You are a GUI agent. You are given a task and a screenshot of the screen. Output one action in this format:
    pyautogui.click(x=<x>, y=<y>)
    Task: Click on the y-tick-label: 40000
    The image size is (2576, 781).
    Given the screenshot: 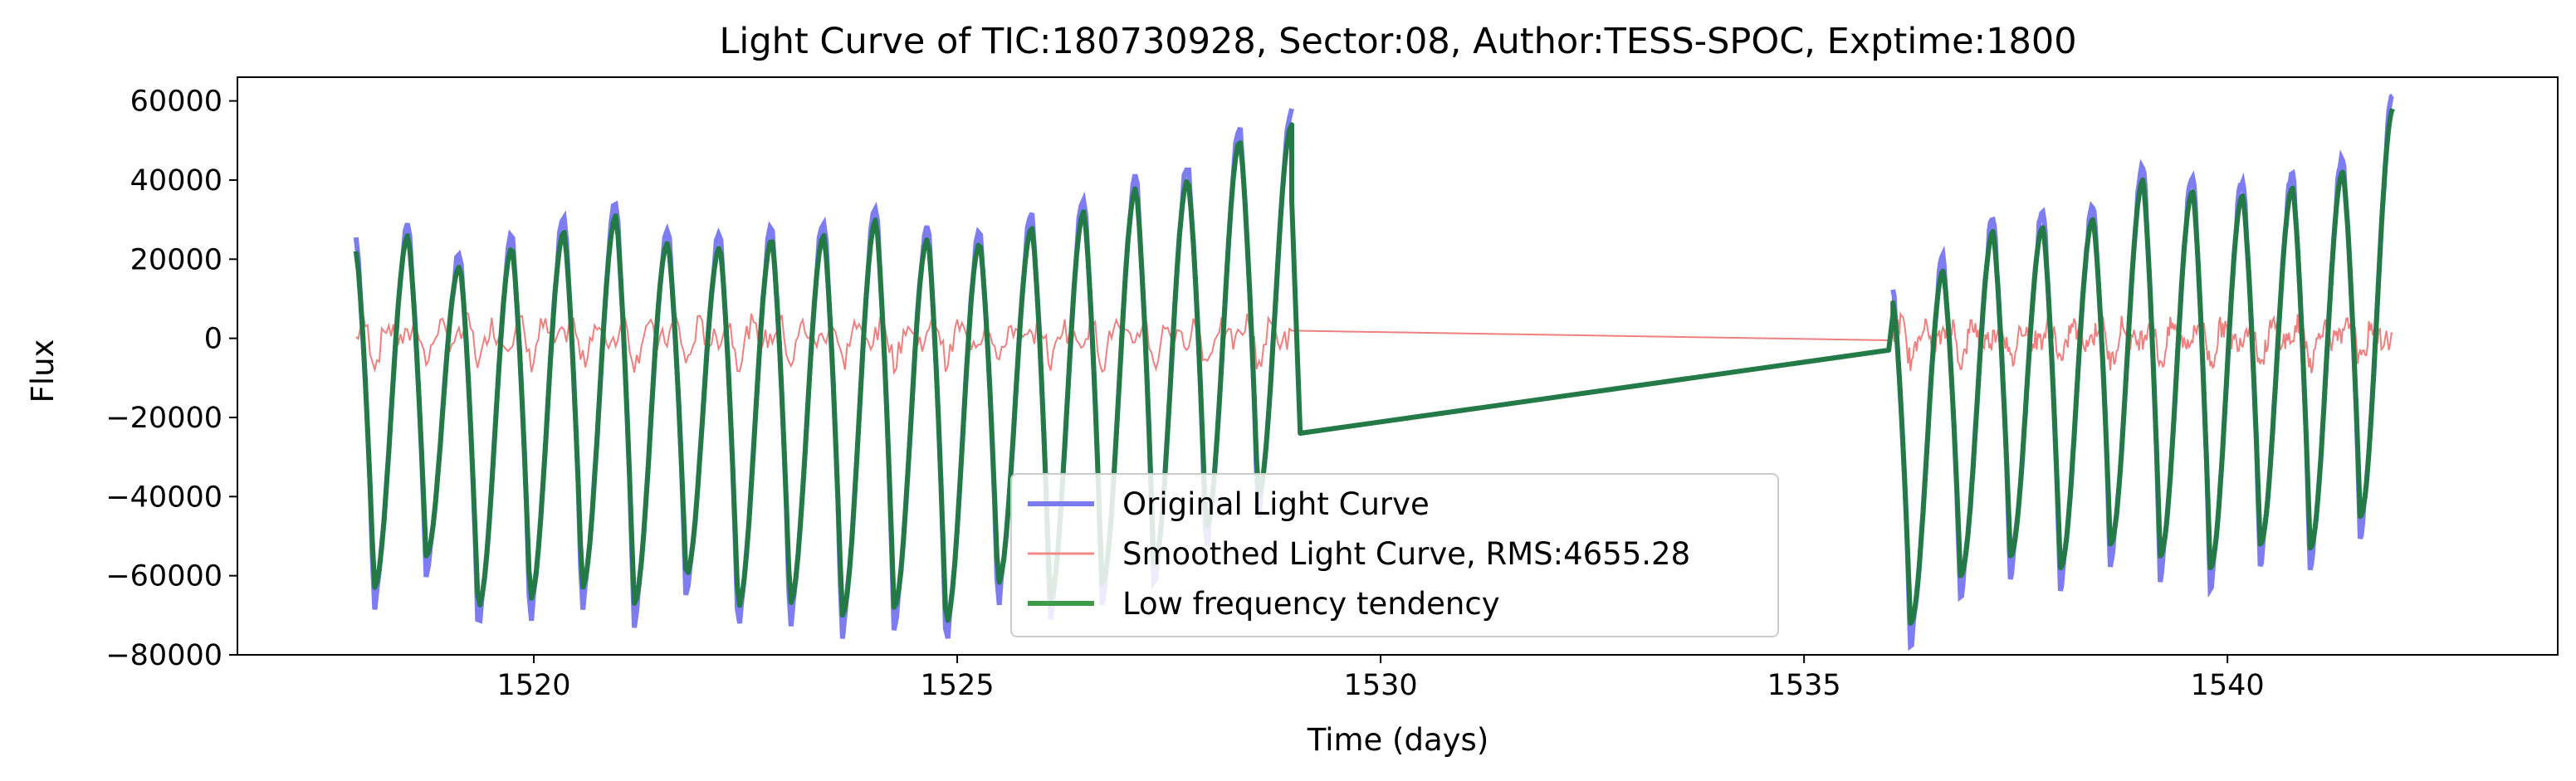 What is the action you would take?
    pyautogui.click(x=176, y=181)
    